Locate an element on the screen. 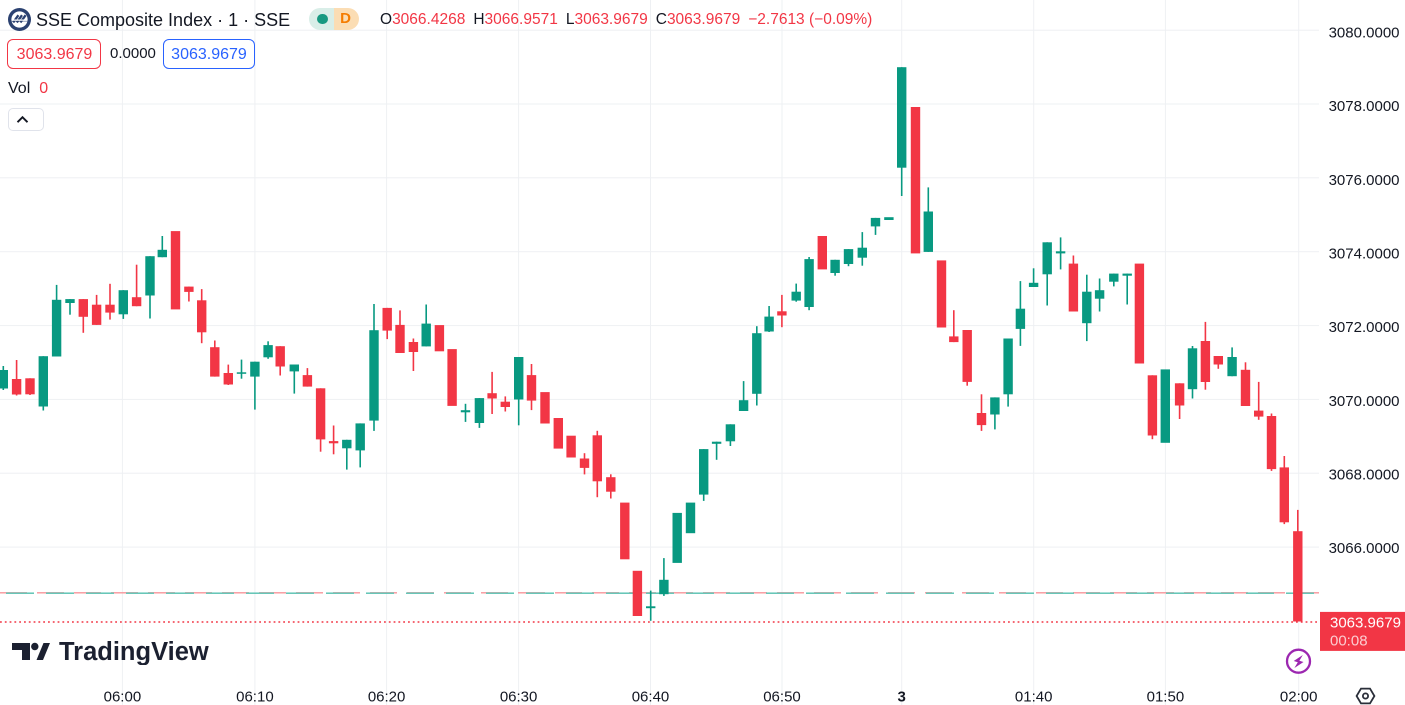 This screenshot has height=705, width=1405. svg-text: 06:40 is located at coordinates (651, 696).